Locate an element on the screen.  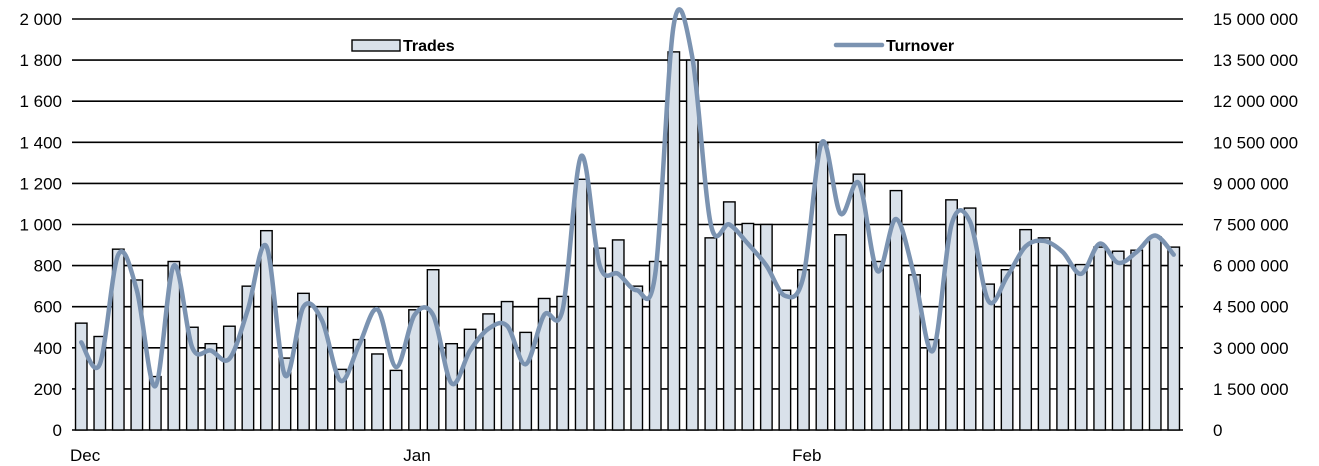
x-tick-label: Jan is located at coordinates (416, 455).